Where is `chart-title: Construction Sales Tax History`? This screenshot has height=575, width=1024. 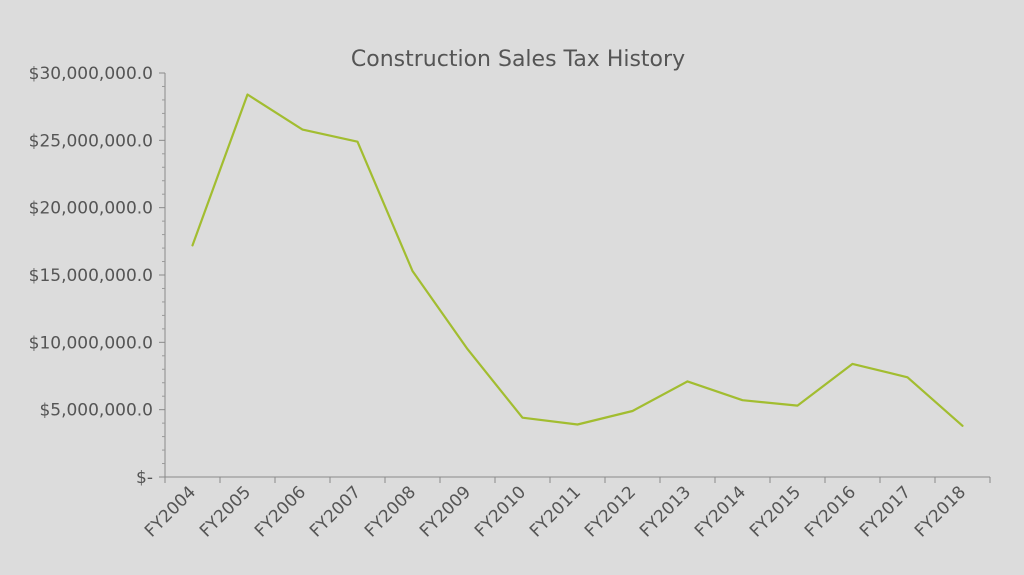 chart-title: Construction Sales Tax History is located at coordinates (518, 59).